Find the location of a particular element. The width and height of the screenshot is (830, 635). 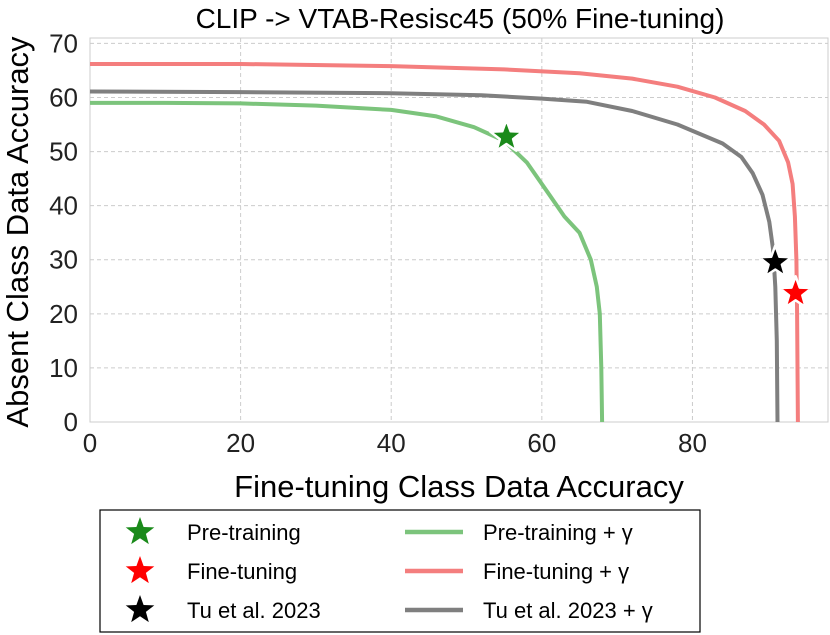

y-axis-label: Absent Class Data Accuracy is located at coordinates (17, 232).